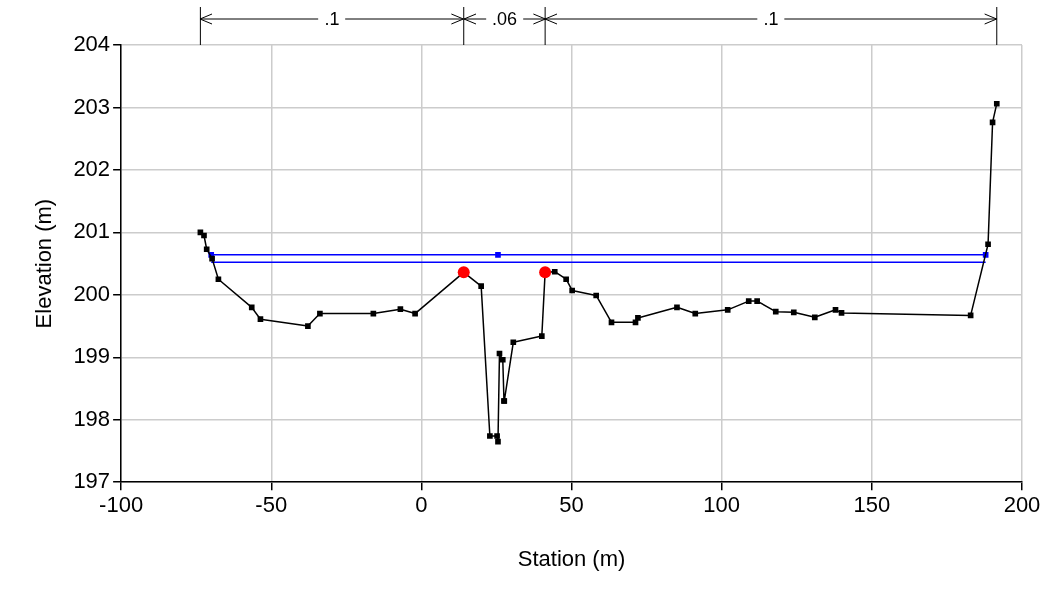  What do you see at coordinates (92, 44) in the screenshot?
I see `y-tick-label: 204` at bounding box center [92, 44].